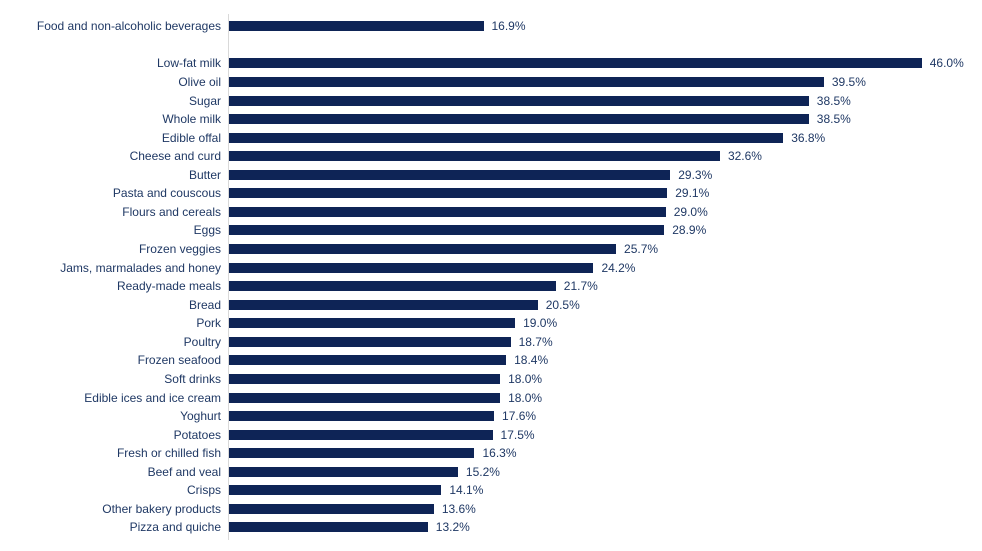 This screenshot has height=551, width=982. Describe the element at coordinates (605, 416) in the screenshot. I see `bar-track: 17.6%` at that location.